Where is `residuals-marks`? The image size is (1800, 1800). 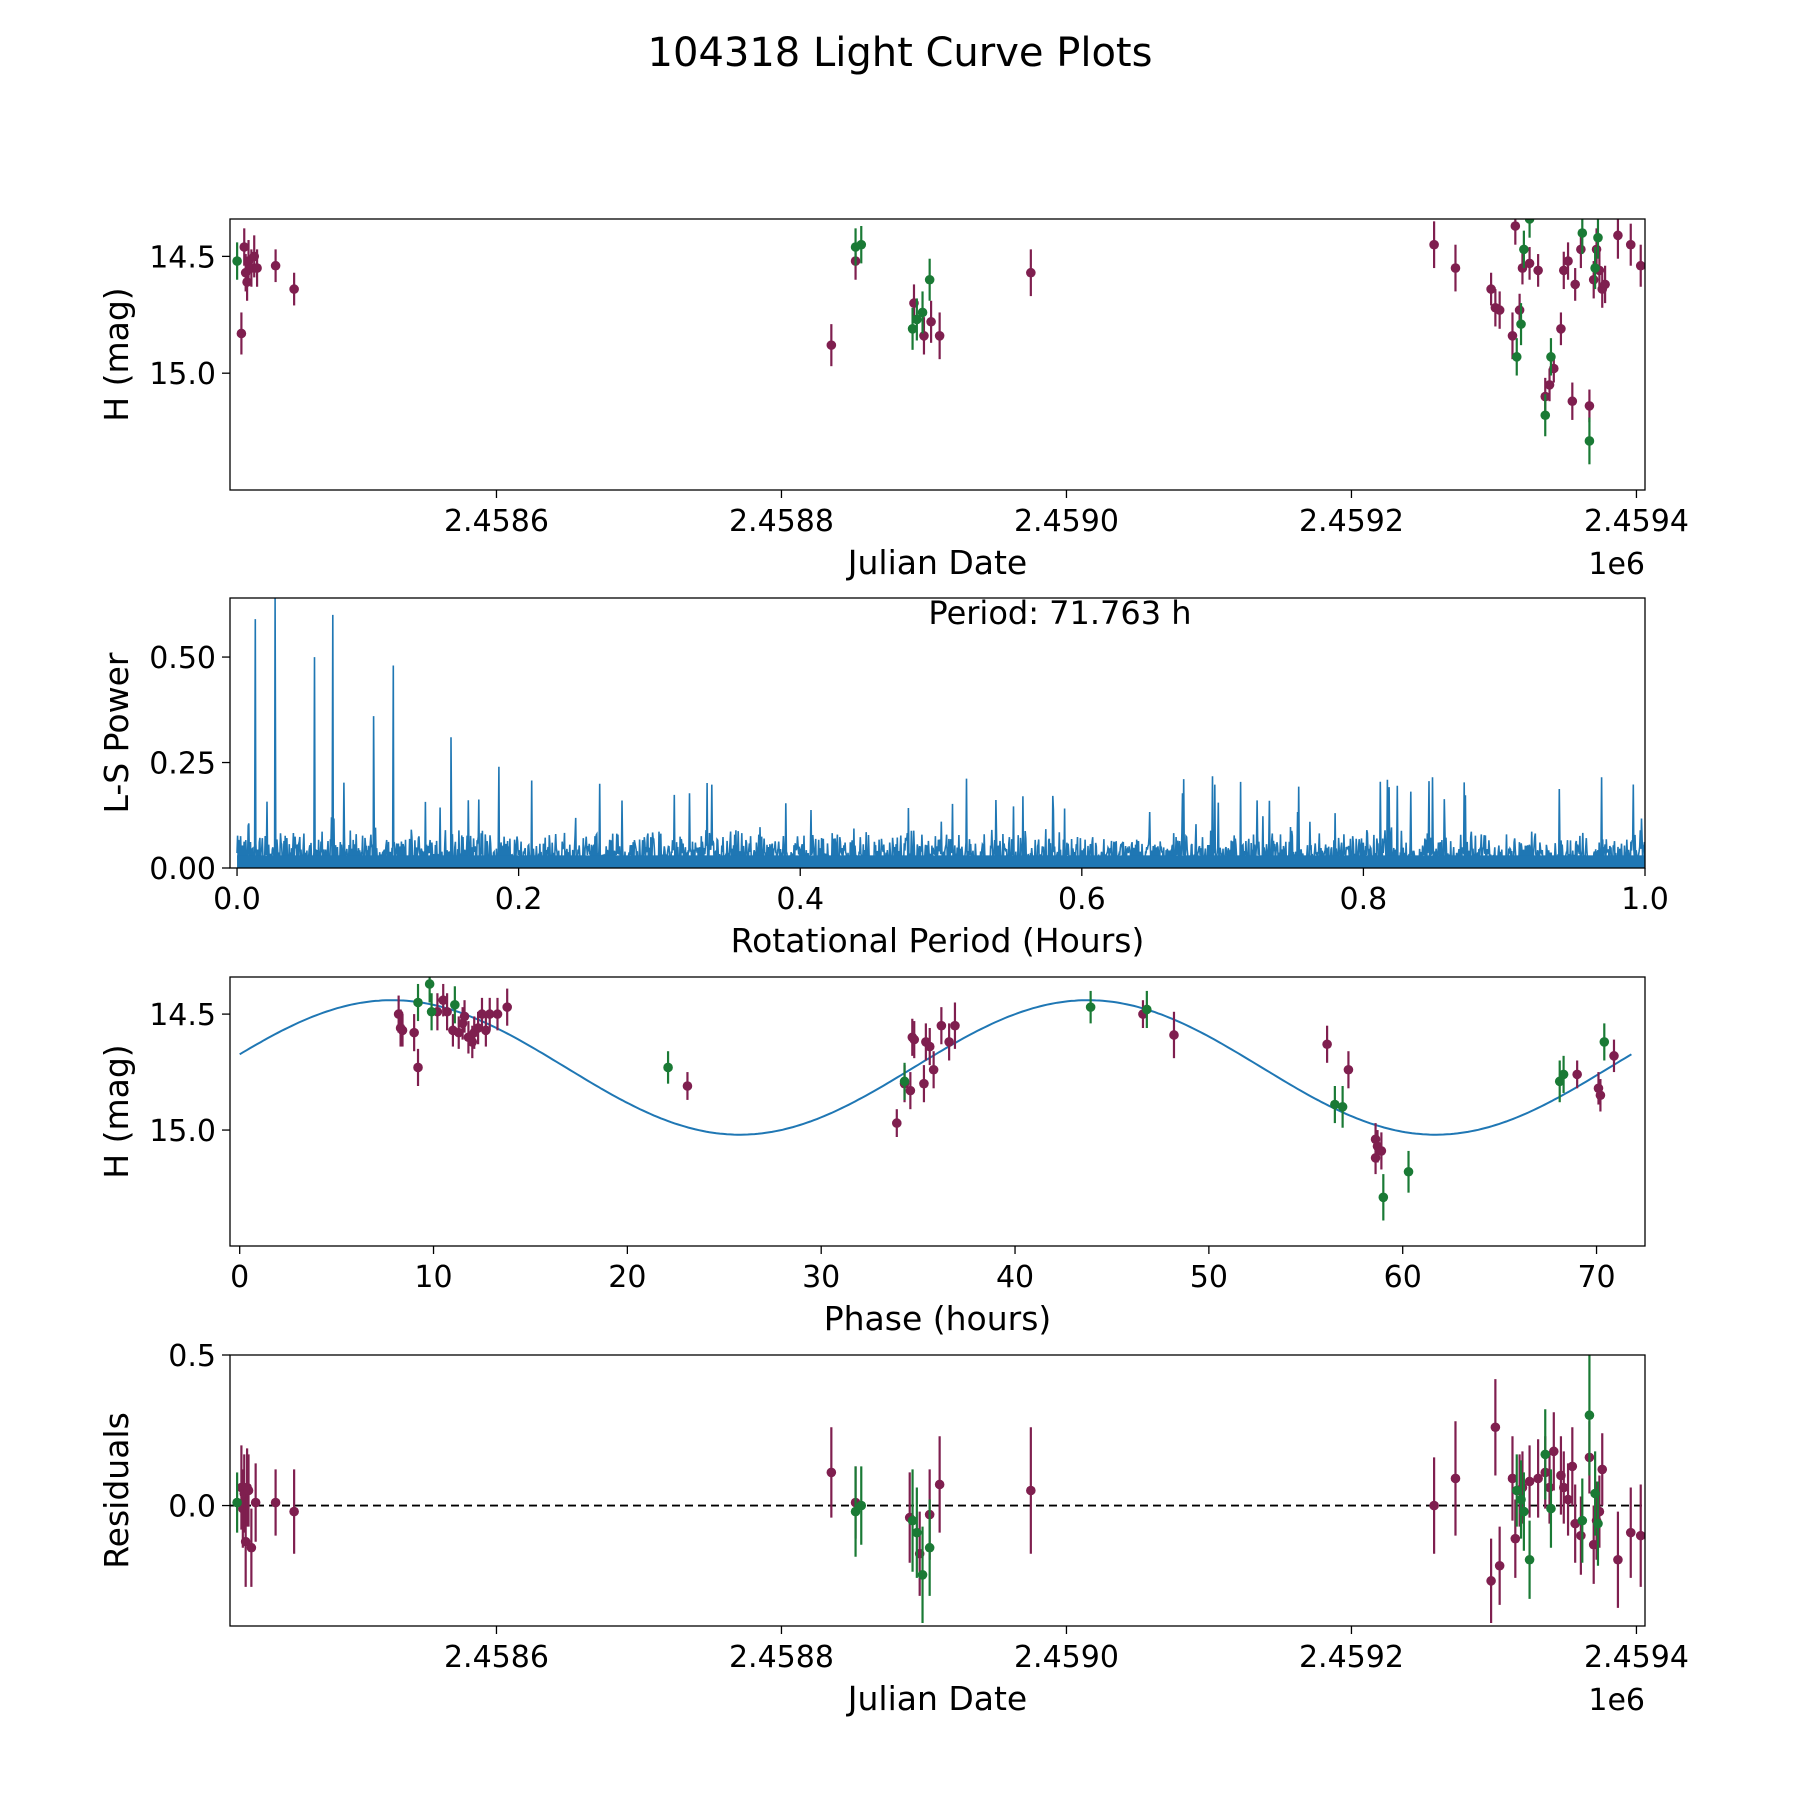 residuals-marks is located at coordinates (937, 1489).